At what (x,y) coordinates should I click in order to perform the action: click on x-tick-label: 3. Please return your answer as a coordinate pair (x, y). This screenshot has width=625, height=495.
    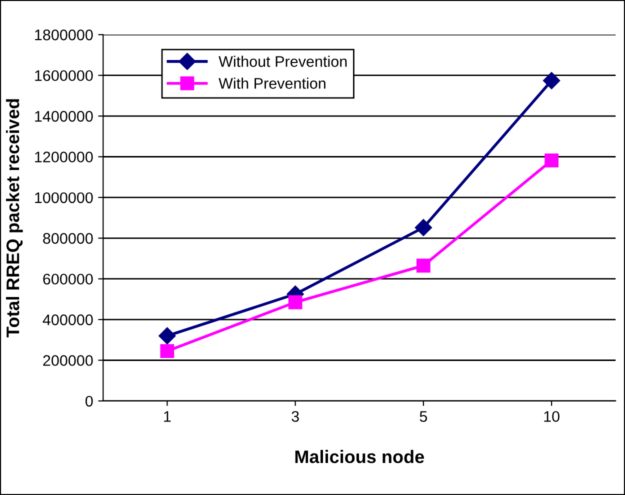
    Looking at the image, I should click on (295, 416).